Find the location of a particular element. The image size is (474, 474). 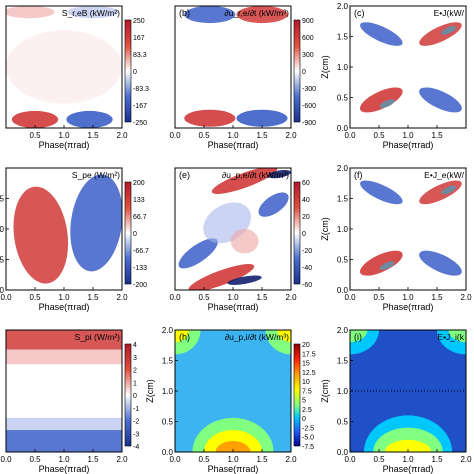

panel-title: ∂u_p,i/∂t (kW/m³) is located at coordinates (257, 337).